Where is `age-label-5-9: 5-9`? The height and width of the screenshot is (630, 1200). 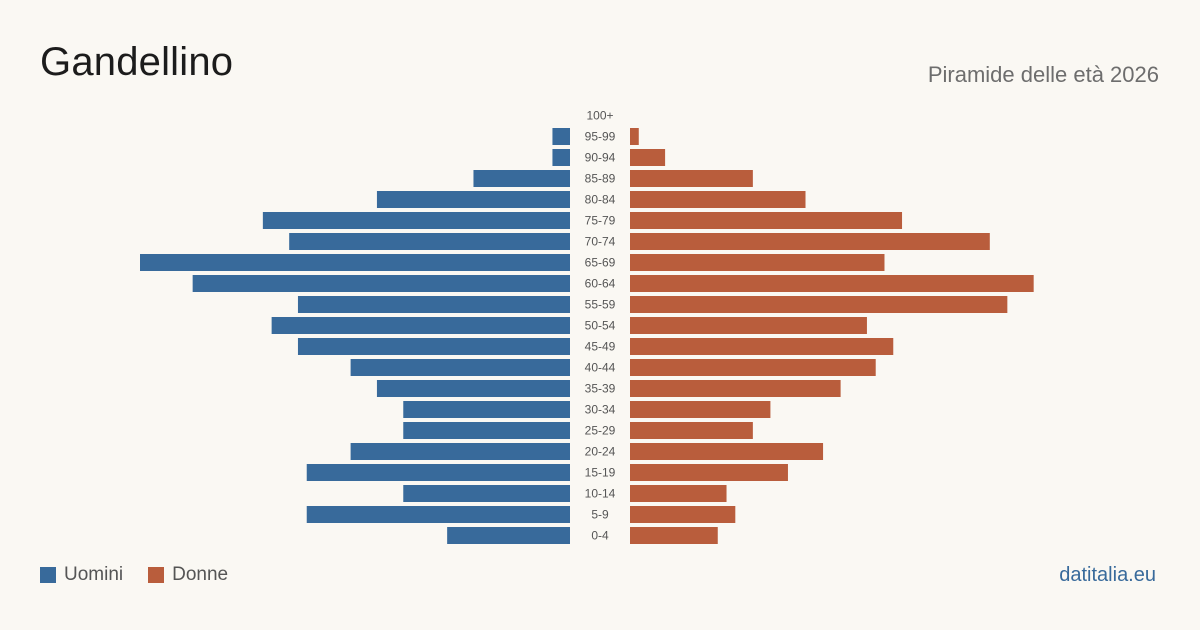 age-label-5-9: 5-9 is located at coordinates (600, 515).